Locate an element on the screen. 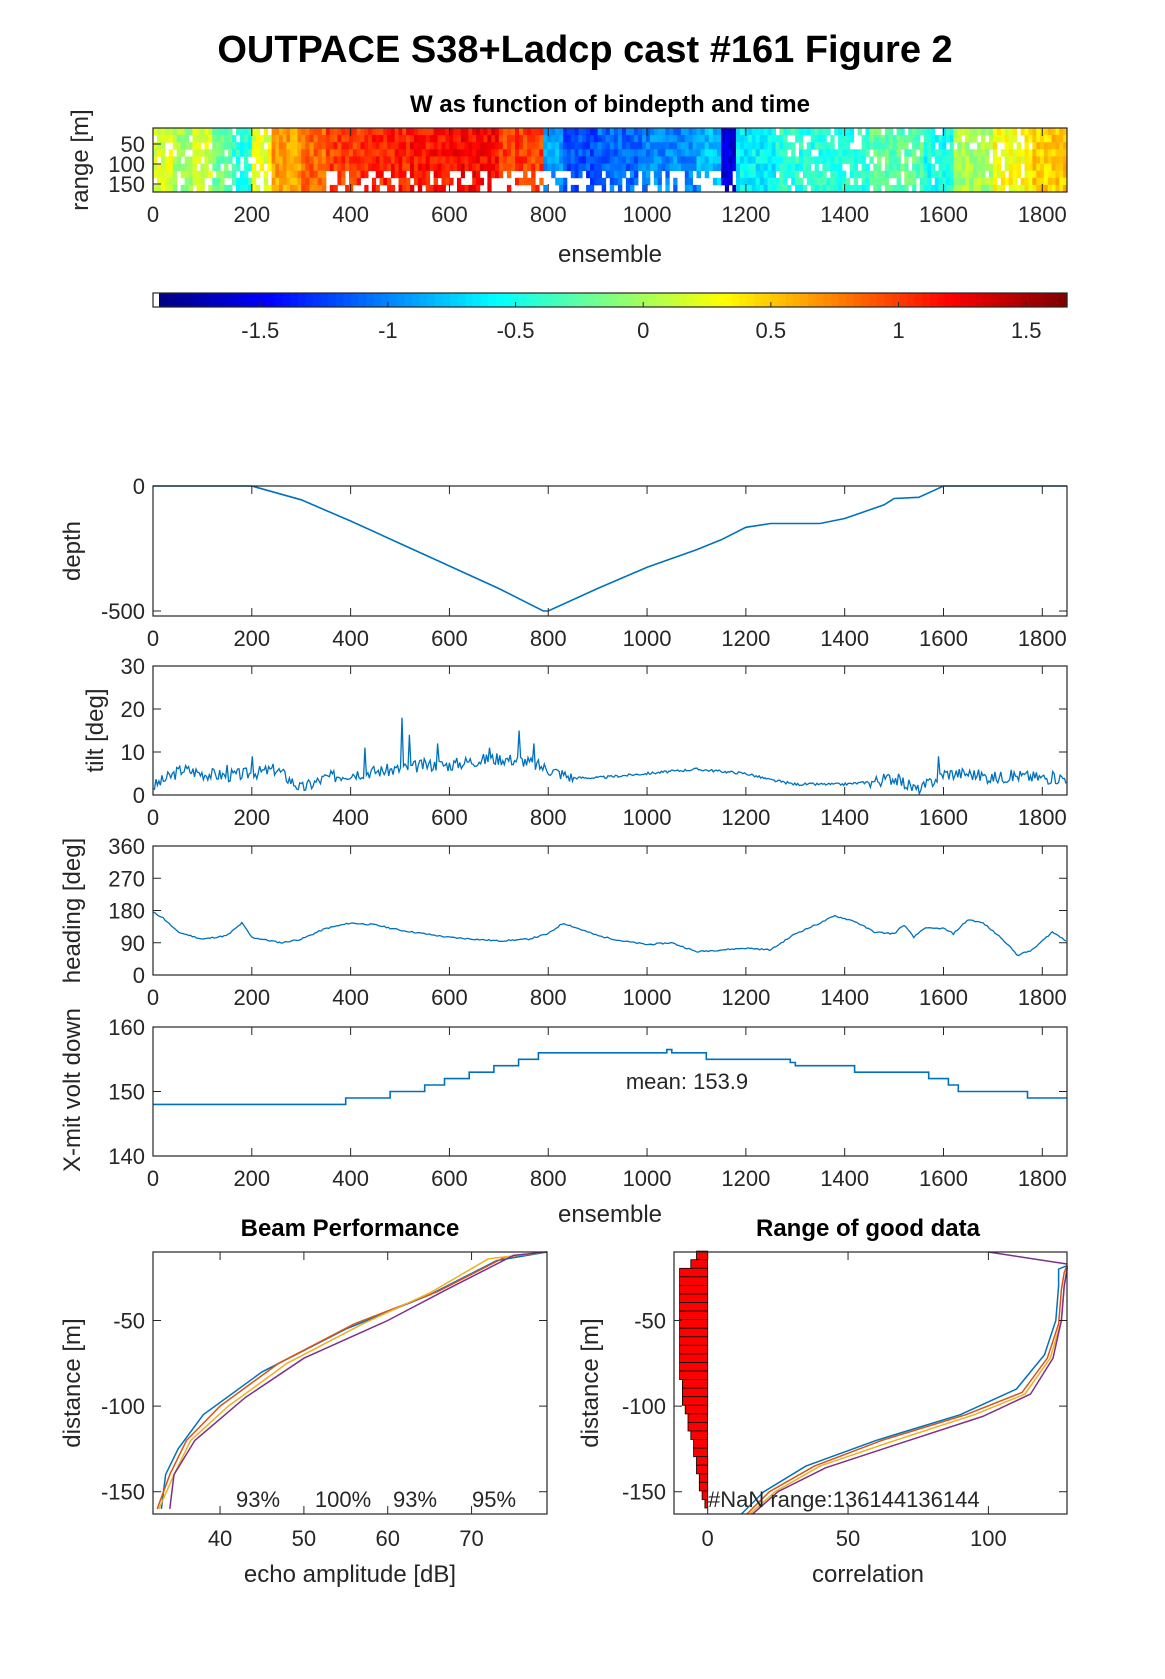  y-tick-label: 20 is located at coordinates (133, 709).